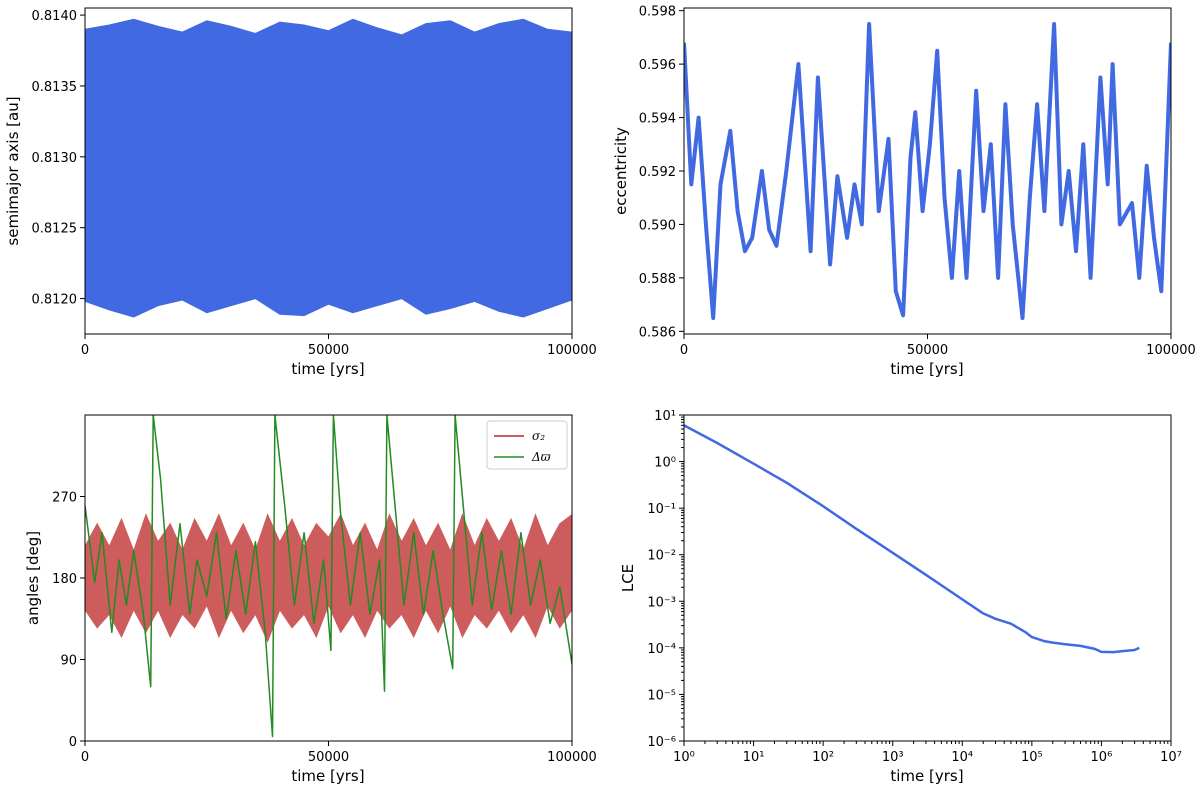 Image resolution: width=1200 pixels, height=795 pixels. What do you see at coordinates (665, 463) in the screenshot?
I see `p3-ytick-label: 10⁰` at bounding box center [665, 463].